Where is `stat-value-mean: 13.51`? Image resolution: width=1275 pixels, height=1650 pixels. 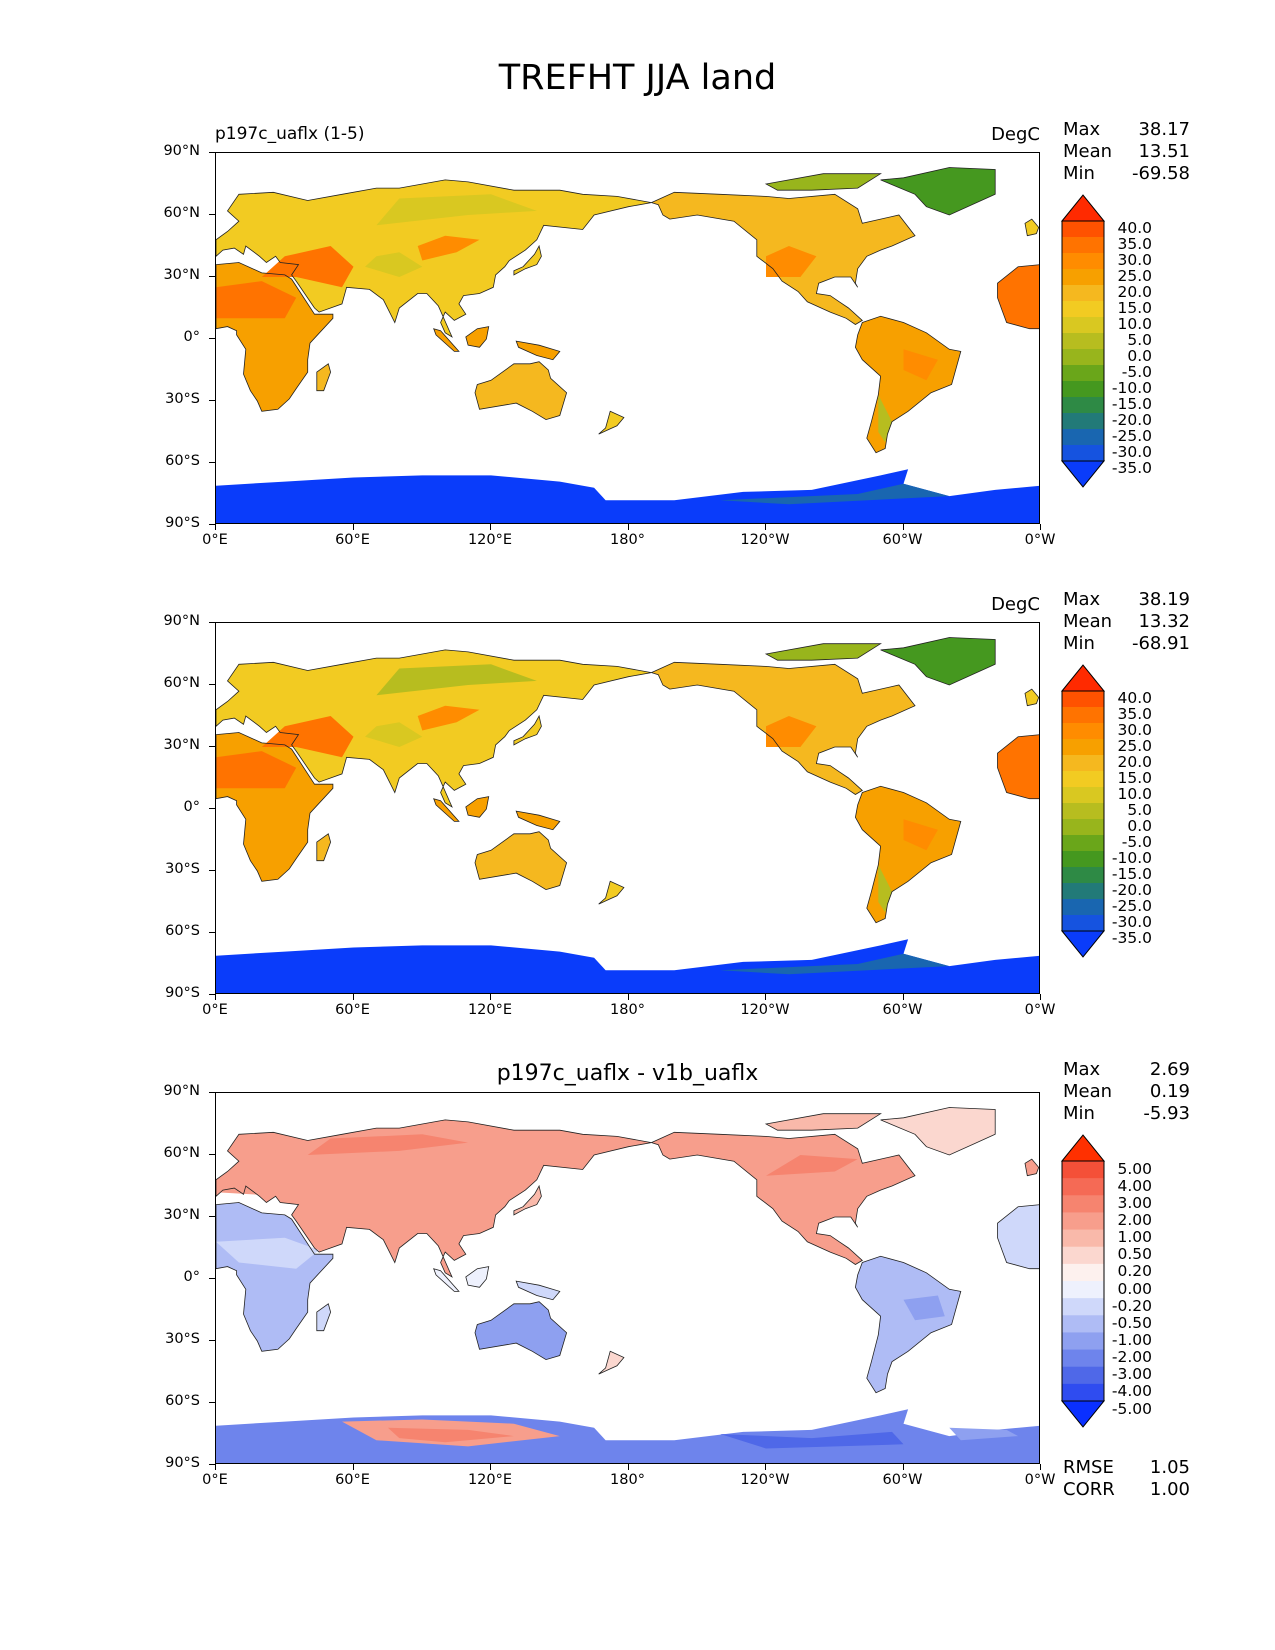
stat-value-mean: 13.51 is located at coordinates (1164, 151).